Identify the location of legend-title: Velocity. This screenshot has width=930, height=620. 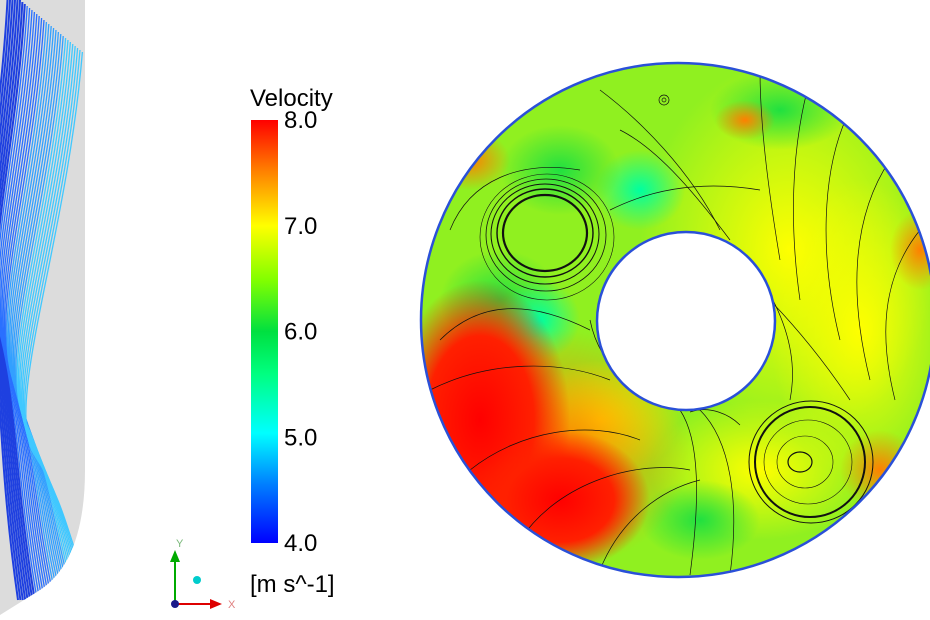
(291, 98).